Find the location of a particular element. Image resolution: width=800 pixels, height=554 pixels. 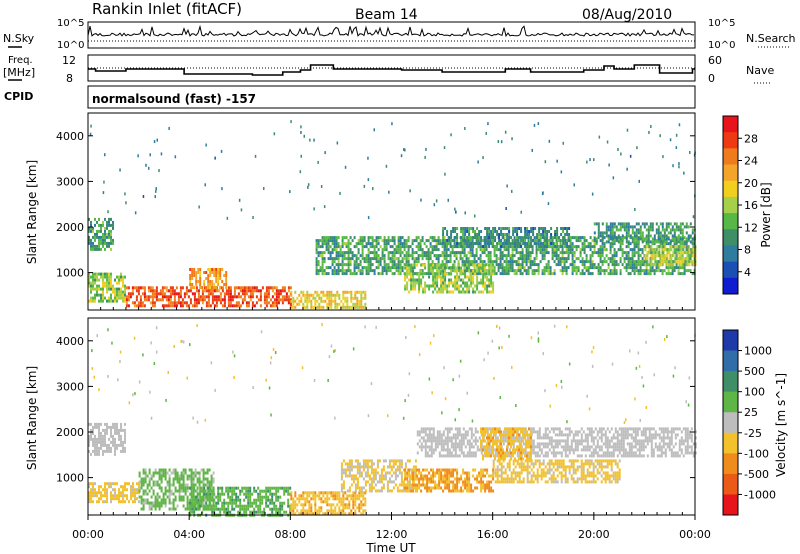

power-ytick-label: 1000 is located at coordinates (70, 273).